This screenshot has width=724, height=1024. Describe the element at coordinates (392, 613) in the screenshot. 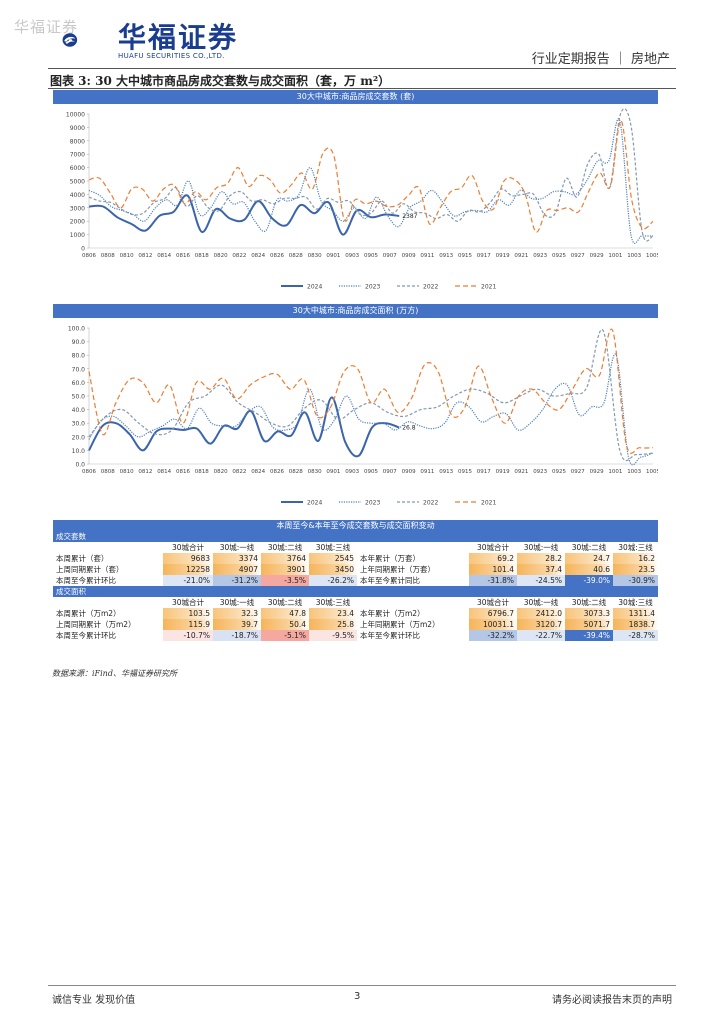

I see `table-cell: 本年累计（万m2）` at that location.